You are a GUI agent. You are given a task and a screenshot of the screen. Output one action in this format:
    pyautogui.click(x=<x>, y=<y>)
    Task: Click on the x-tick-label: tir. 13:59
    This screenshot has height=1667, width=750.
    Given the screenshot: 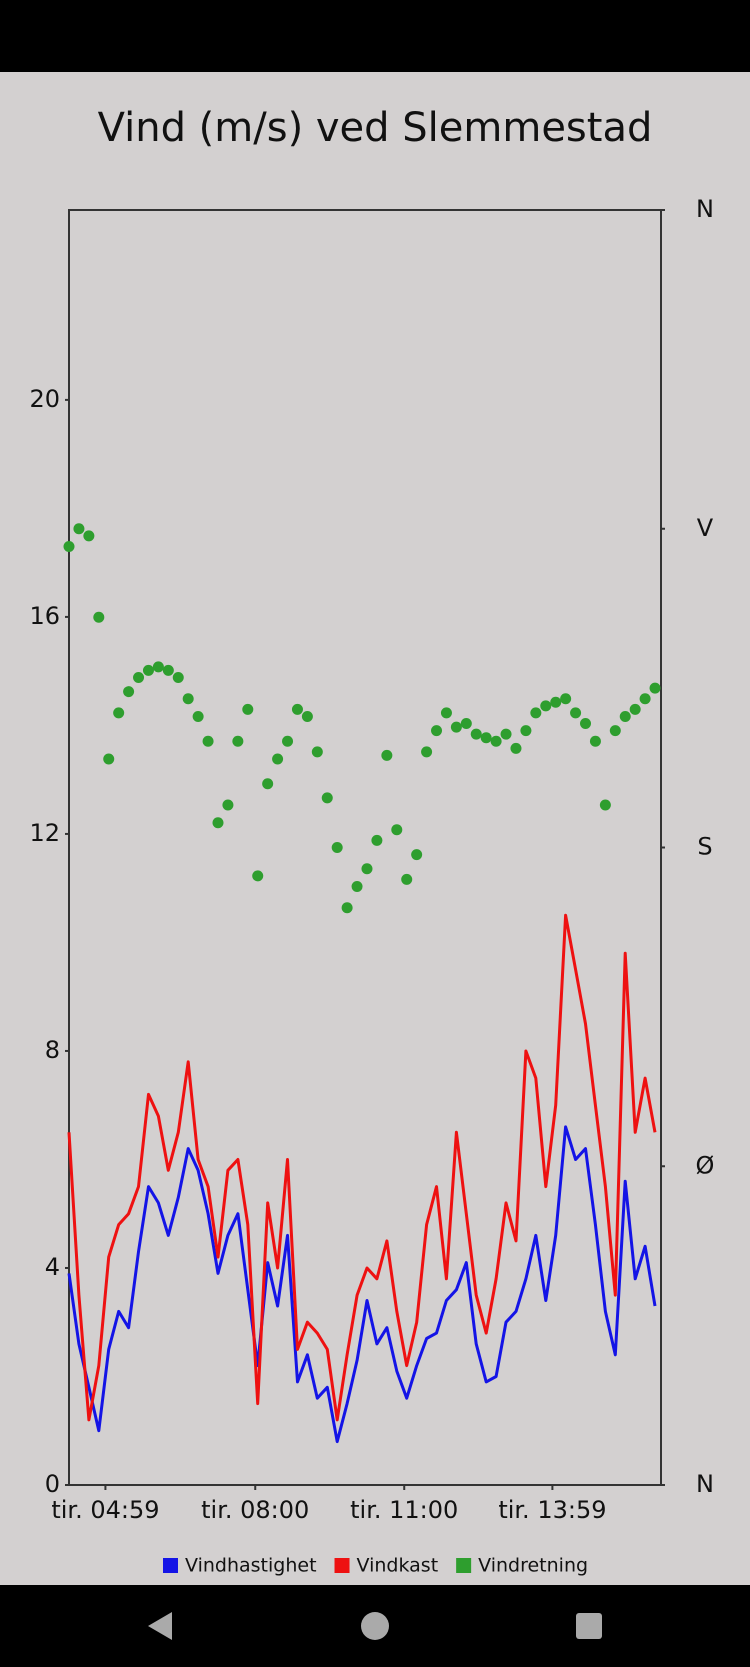 What is the action you would take?
    pyautogui.click(x=552, y=1510)
    